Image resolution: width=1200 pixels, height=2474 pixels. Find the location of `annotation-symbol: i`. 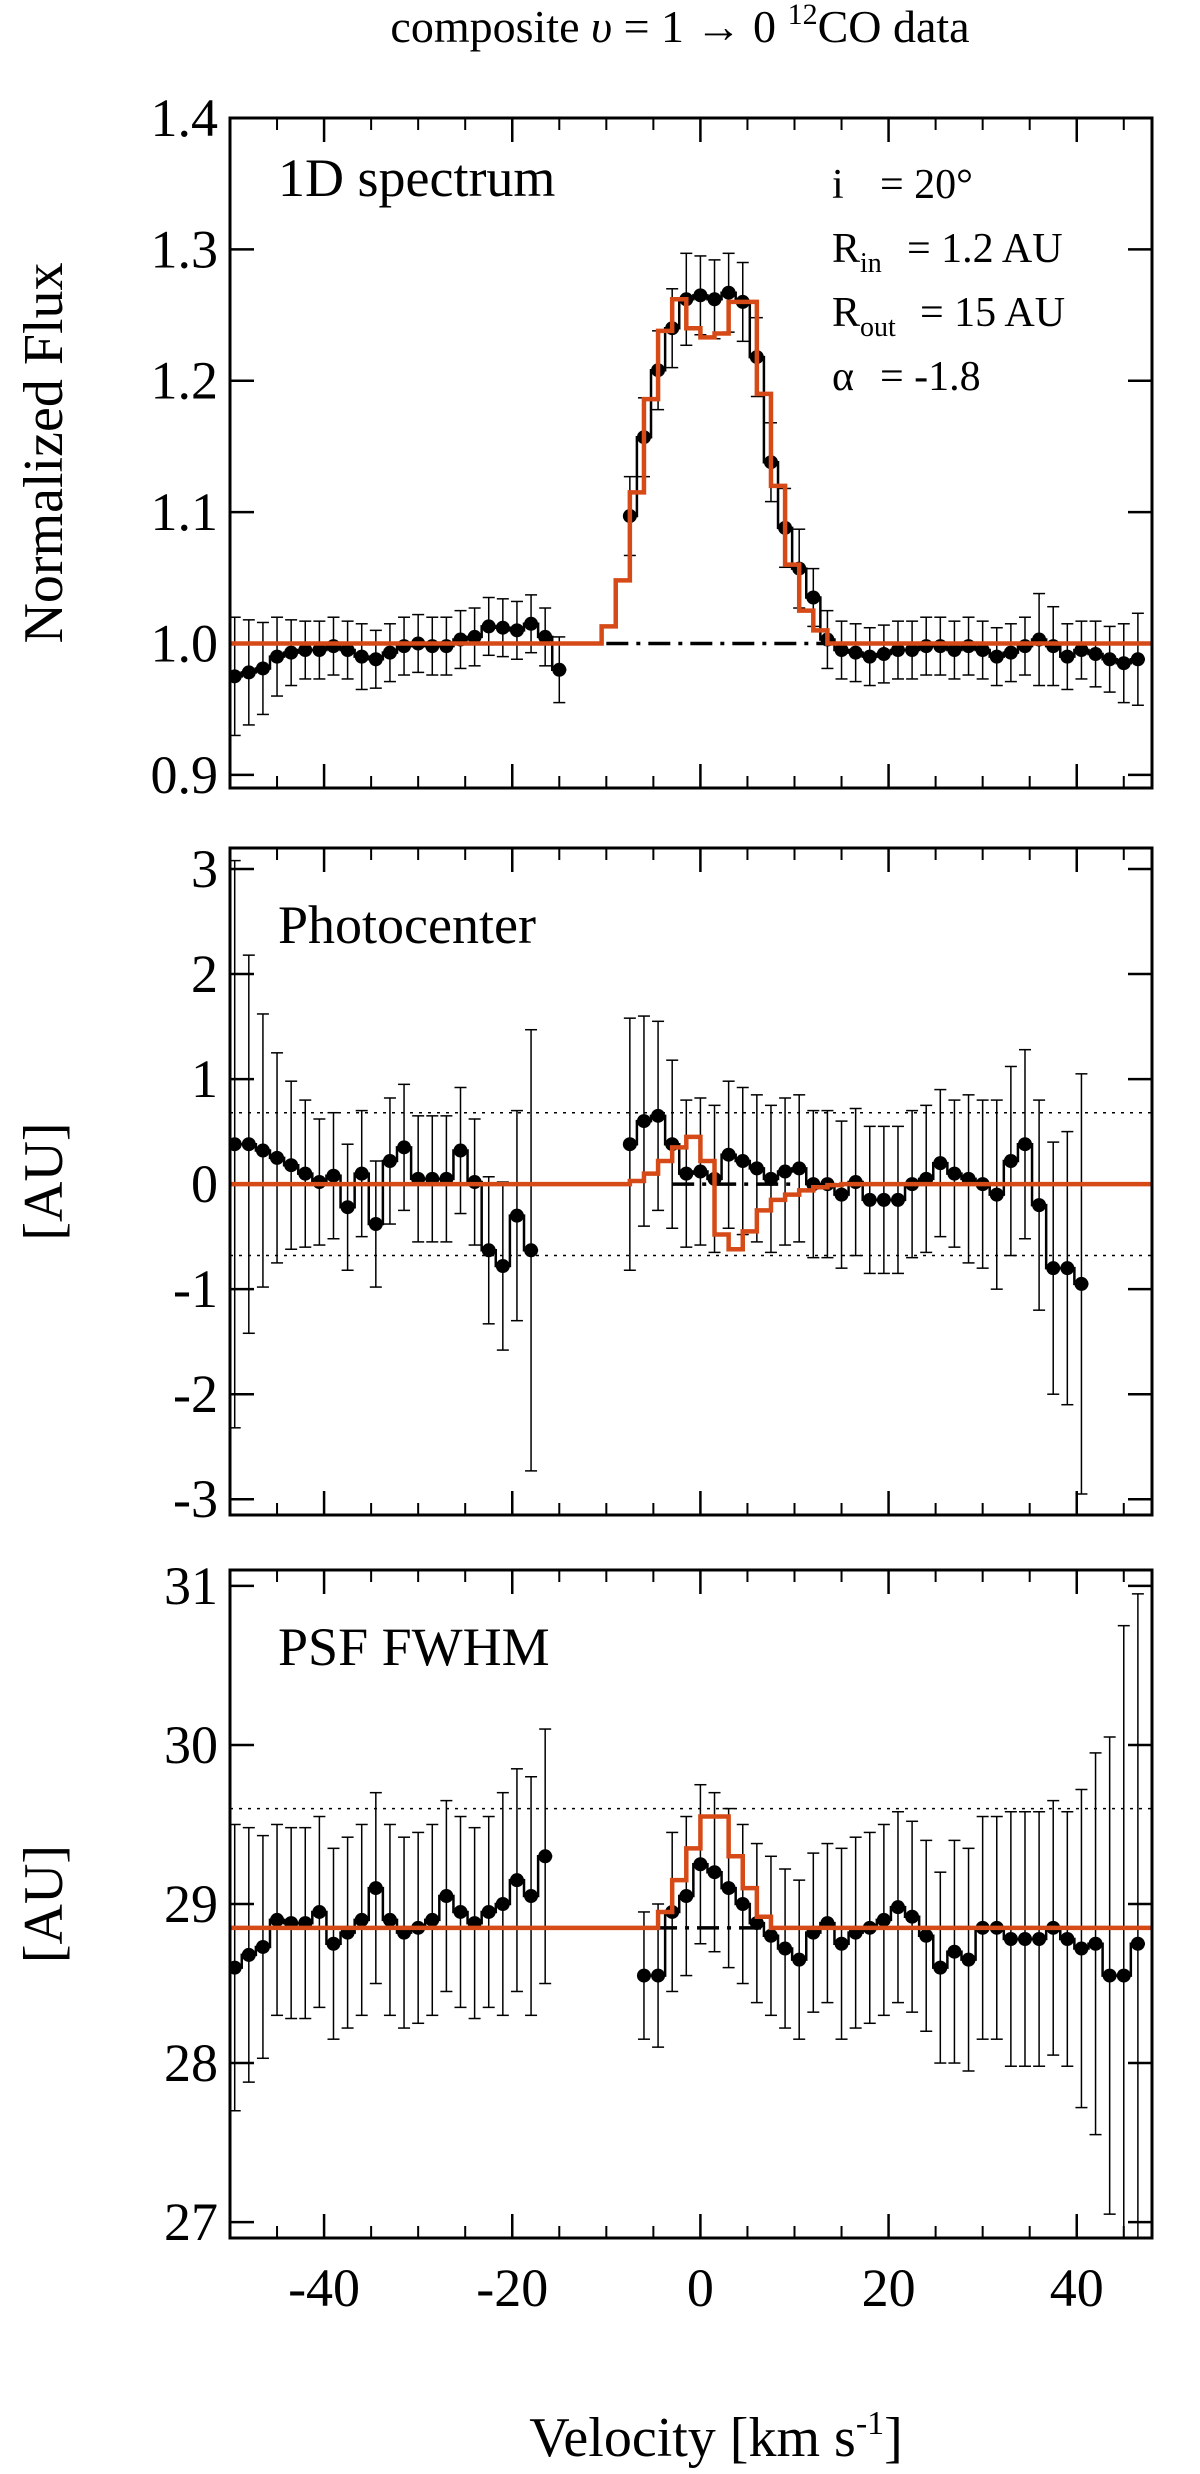

annotation-symbol: i is located at coordinates (838, 185).